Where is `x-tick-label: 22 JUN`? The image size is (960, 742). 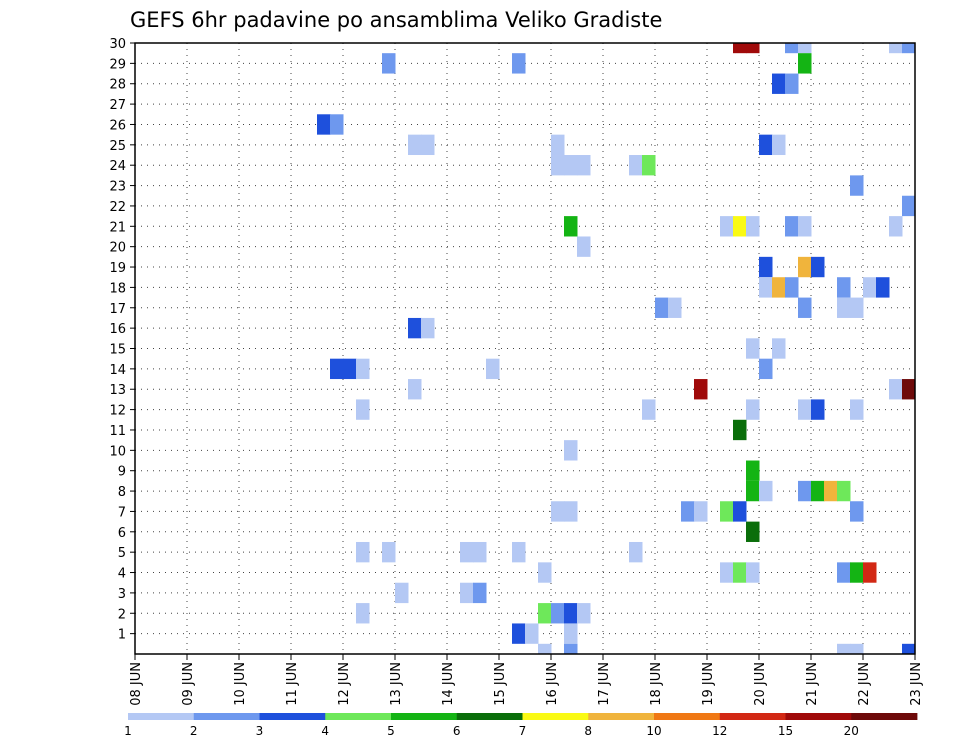 x-tick-label: 22 JUN is located at coordinates (864, 684).